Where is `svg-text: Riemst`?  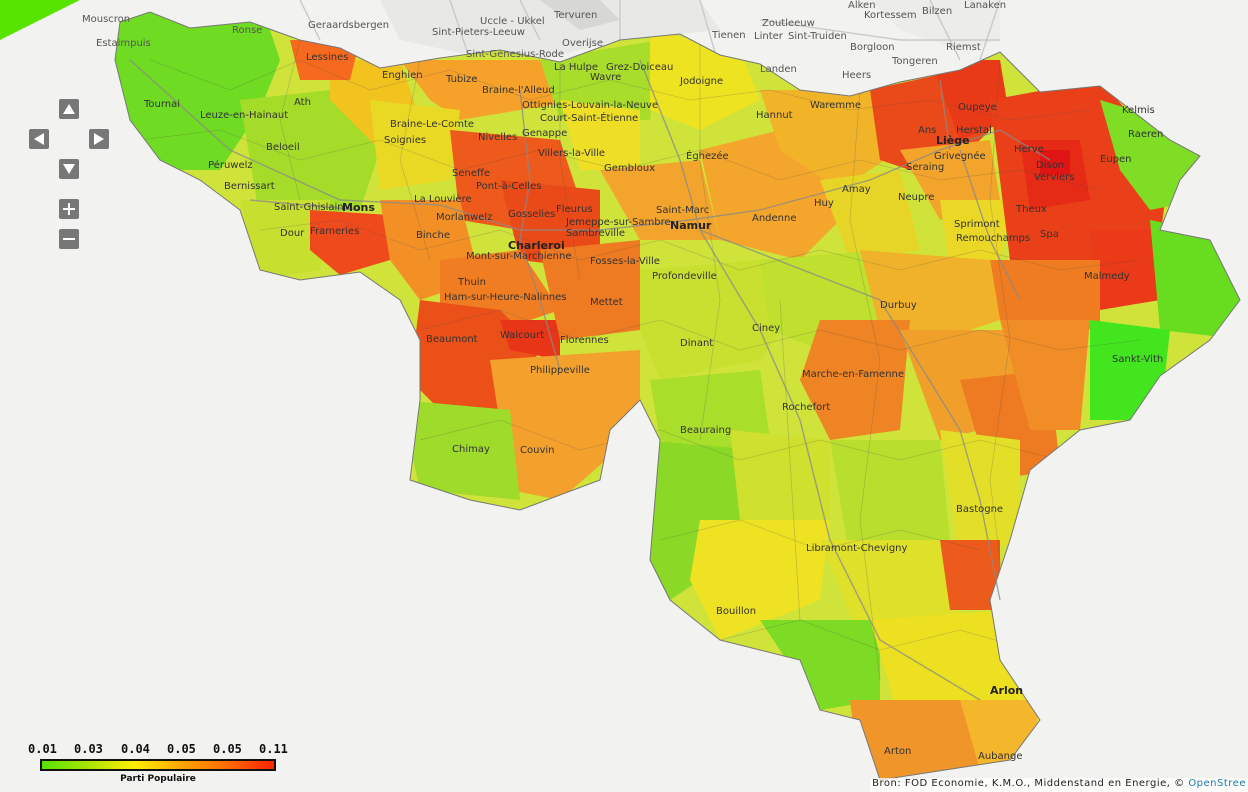
svg-text: Riemst is located at coordinates (963, 47).